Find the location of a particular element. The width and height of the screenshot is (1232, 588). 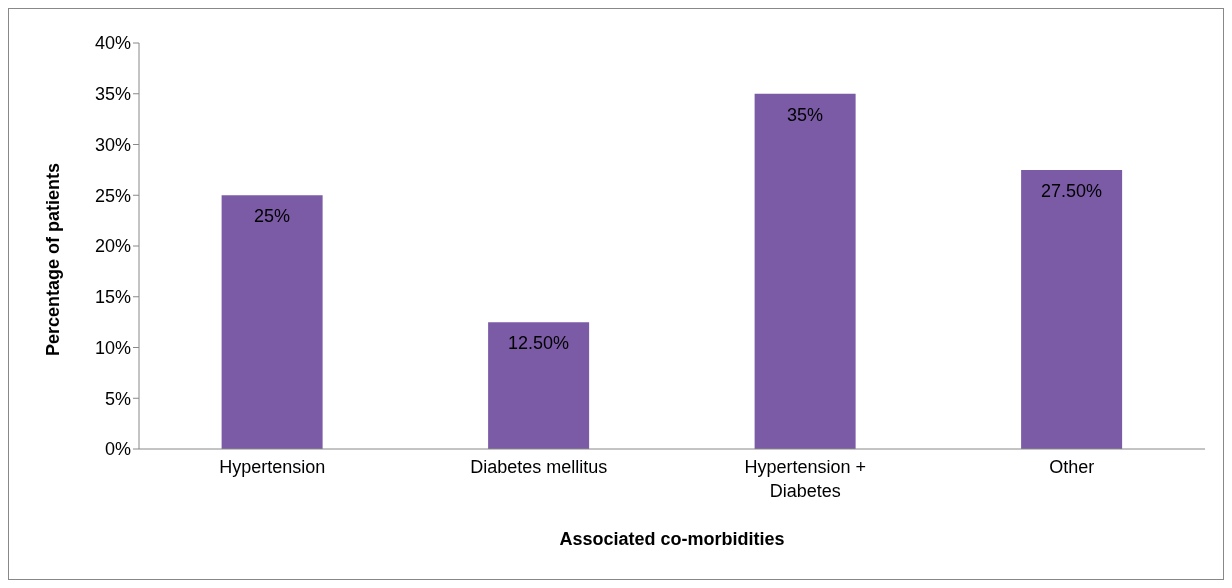

y-tick-label: 25% is located at coordinates (112, 195).